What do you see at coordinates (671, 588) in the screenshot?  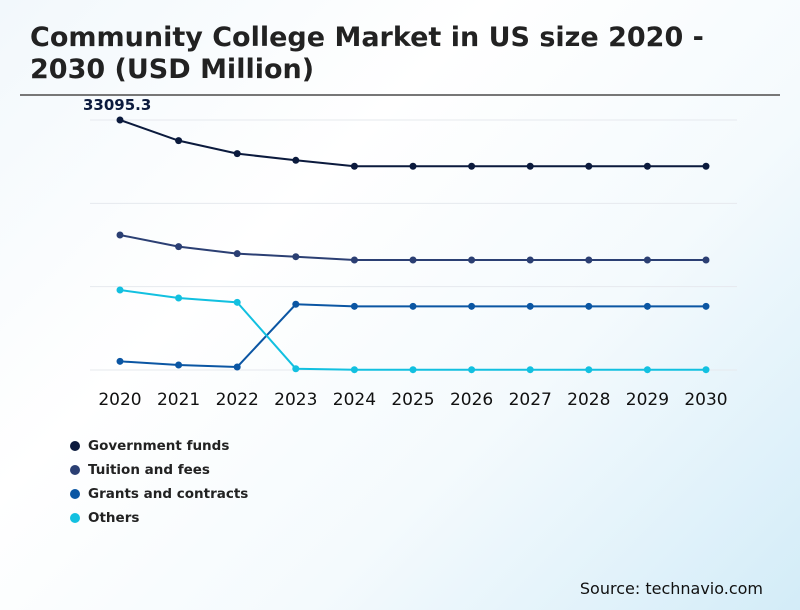 I see `source-note: Source: technavio.com` at bounding box center [671, 588].